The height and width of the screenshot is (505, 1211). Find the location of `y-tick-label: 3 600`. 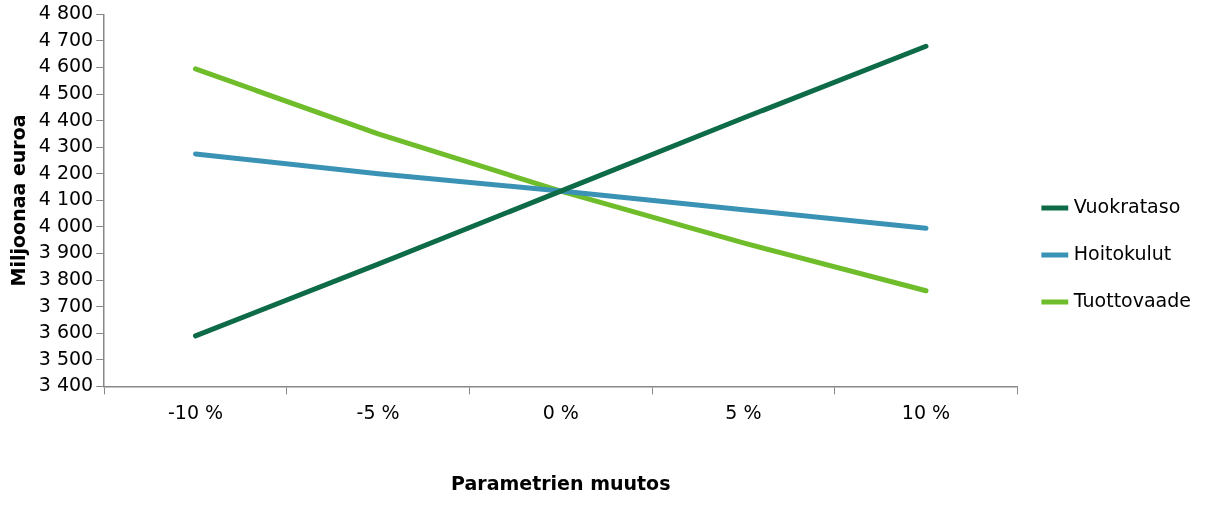

y-tick-label: 3 600 is located at coordinates (66, 331).